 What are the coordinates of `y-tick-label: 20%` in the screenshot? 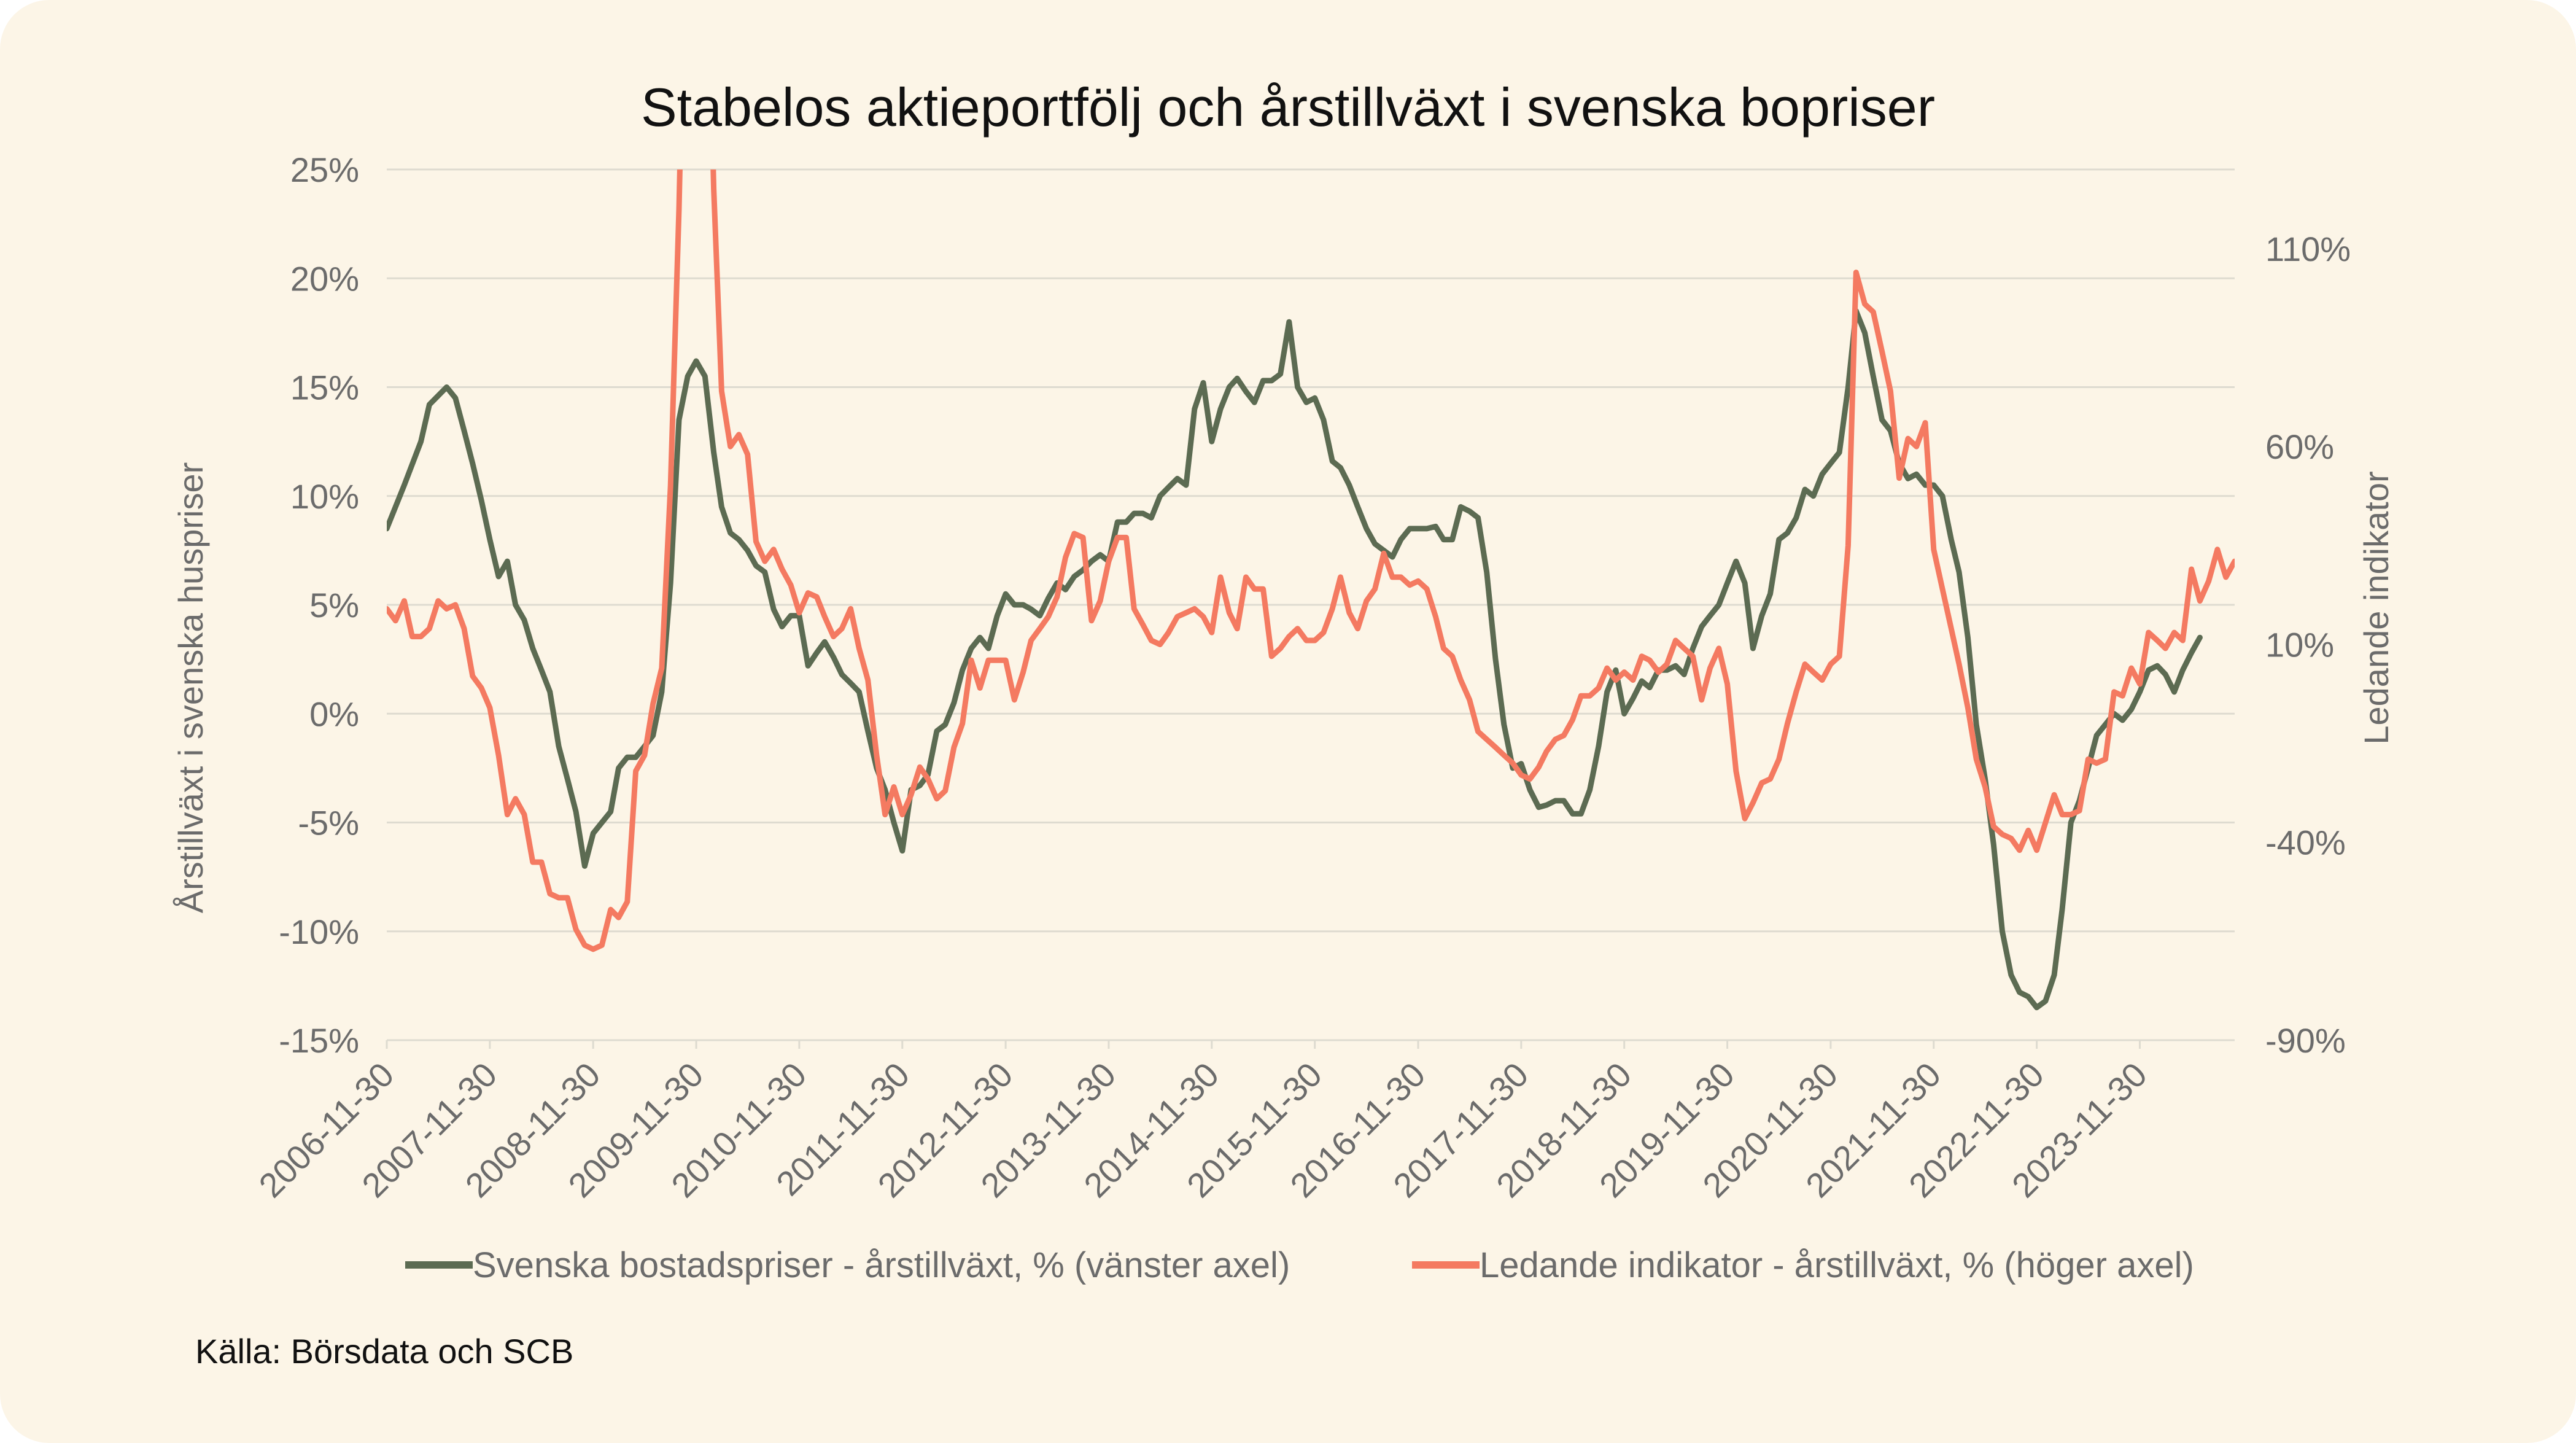 It's located at (324, 278).